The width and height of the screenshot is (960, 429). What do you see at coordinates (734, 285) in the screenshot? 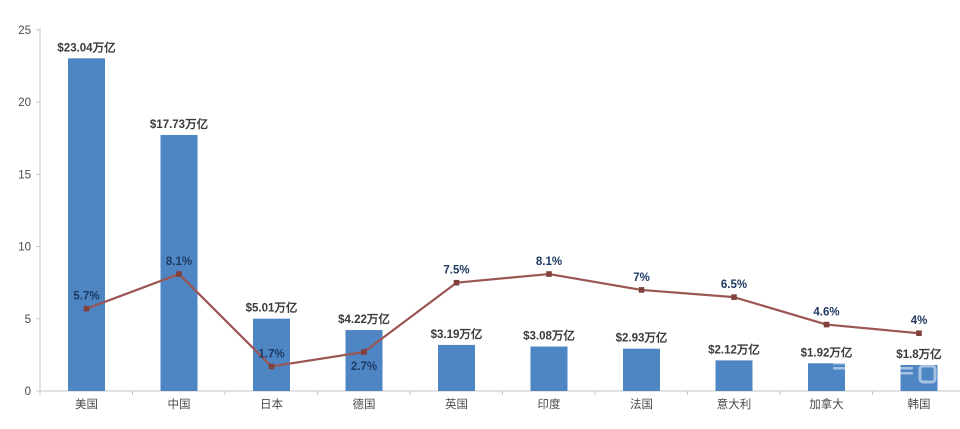
I see `pct-label: 6.5%` at bounding box center [734, 285].